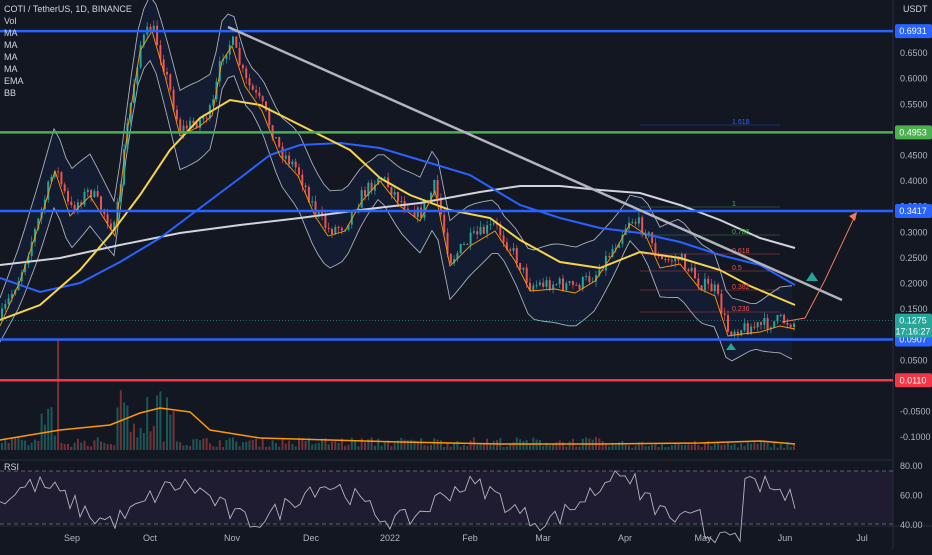 Image resolution: width=932 pixels, height=555 pixels. I want to click on countdown-label: 17:16:27, so click(912, 332).